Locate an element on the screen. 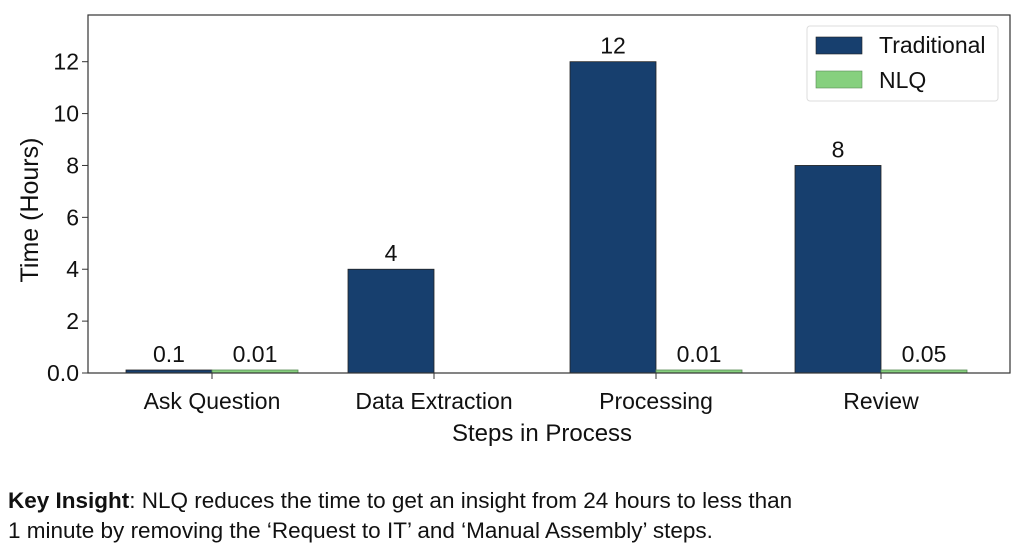 The width and height of the screenshot is (1024, 558). caption-bold: Key Insight is located at coordinates (69, 500).